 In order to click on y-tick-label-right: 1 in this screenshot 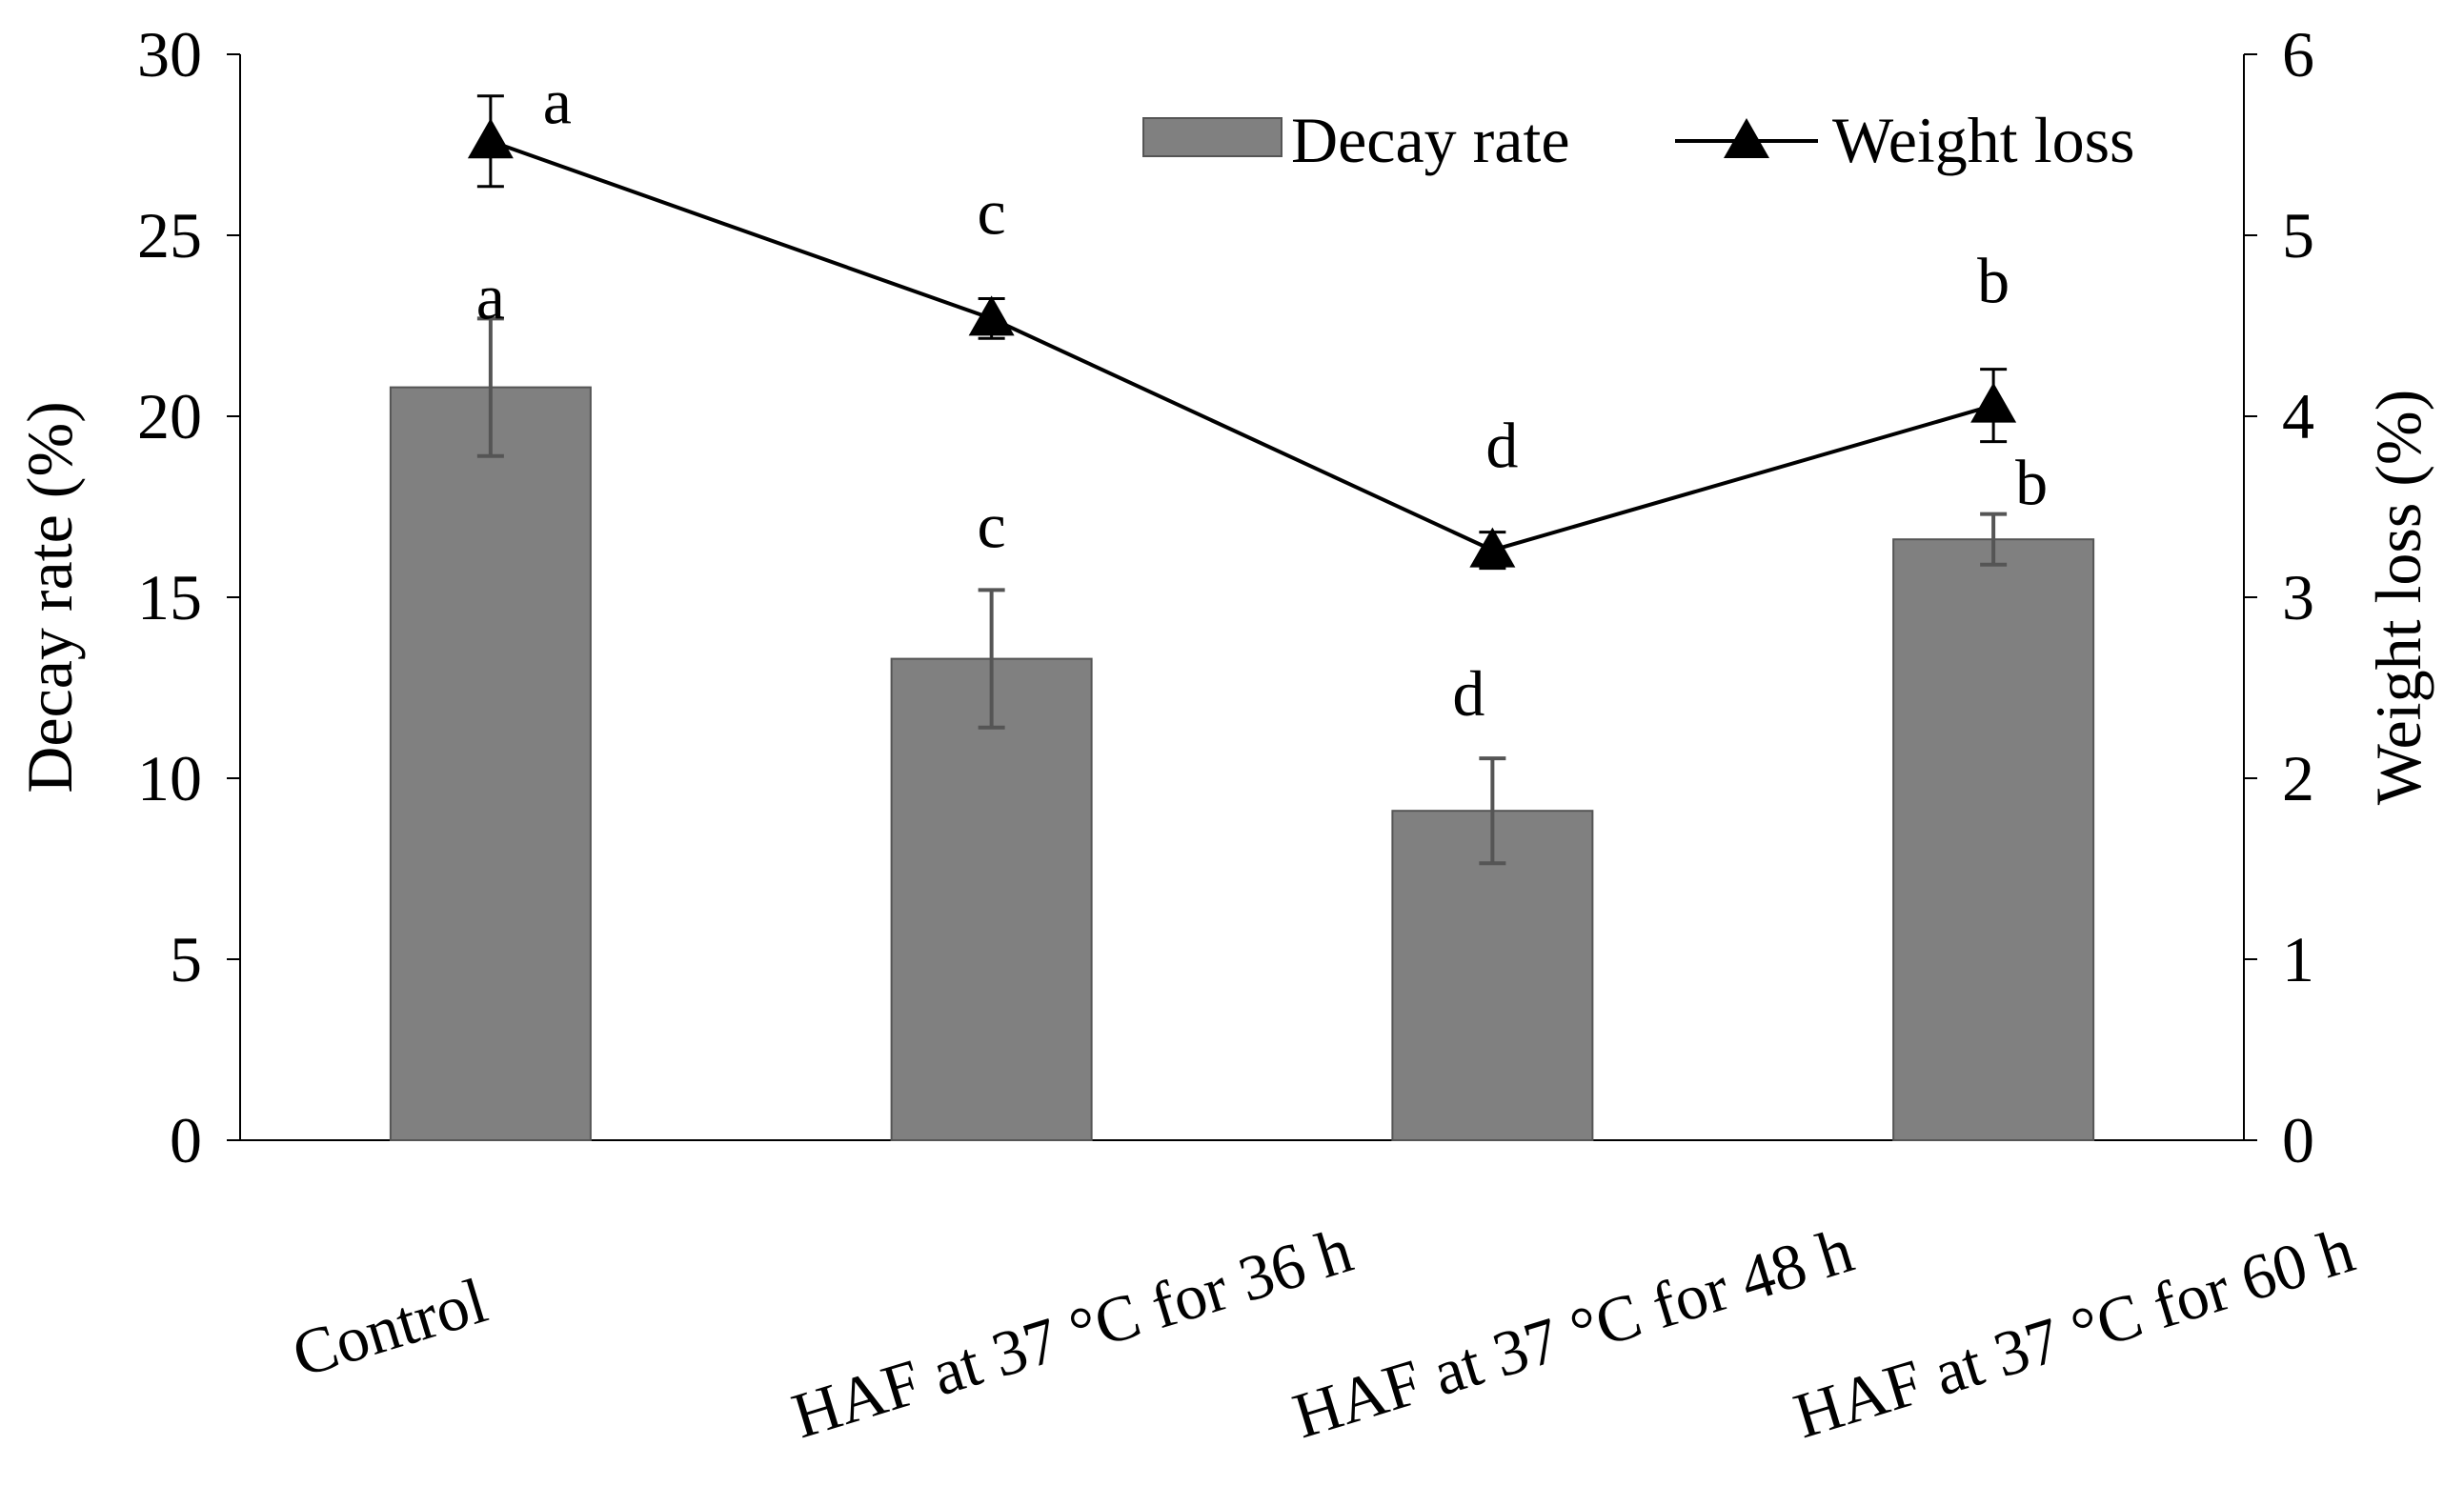, I will do `click(2298, 959)`.